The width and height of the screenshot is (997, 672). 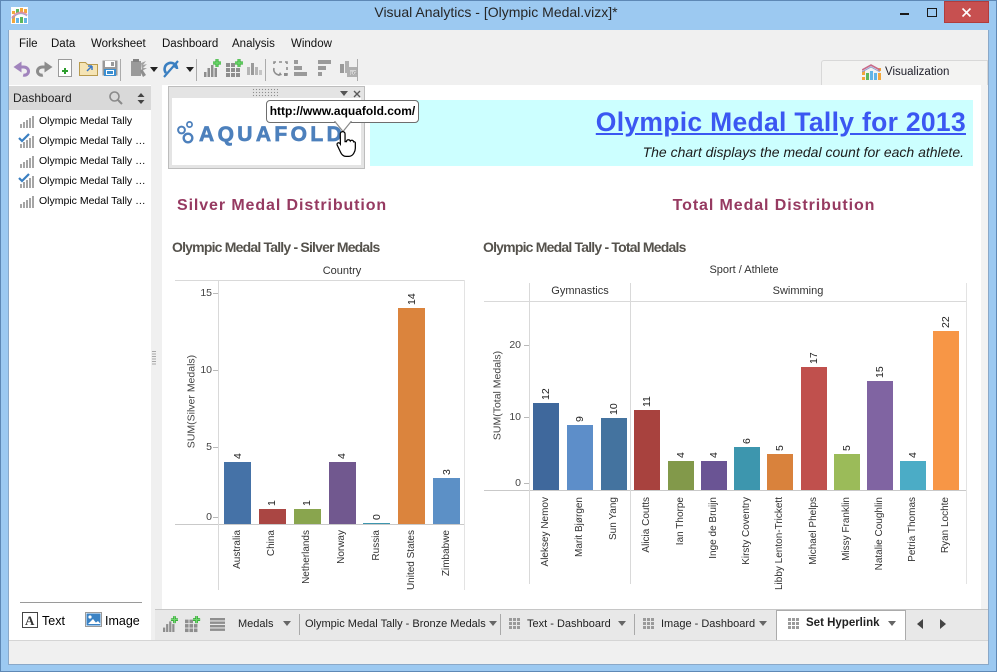 I want to click on svg-text: LG, so click(x=354, y=73).